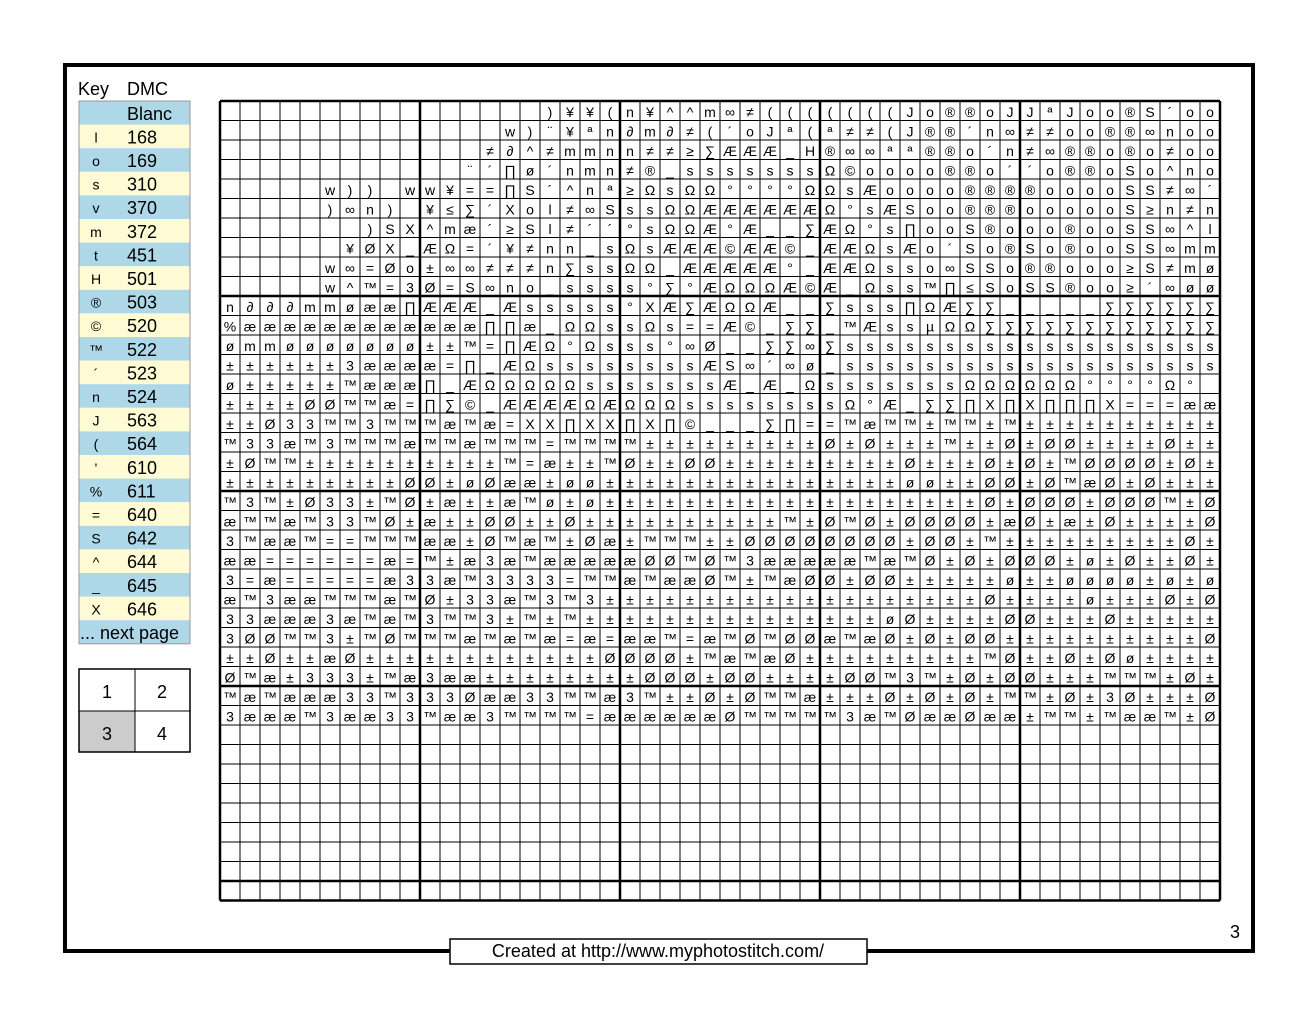 Image resolution: width=1313 pixels, height=1019 pixels. I want to click on stitch-symbol: J, so click(910, 131).